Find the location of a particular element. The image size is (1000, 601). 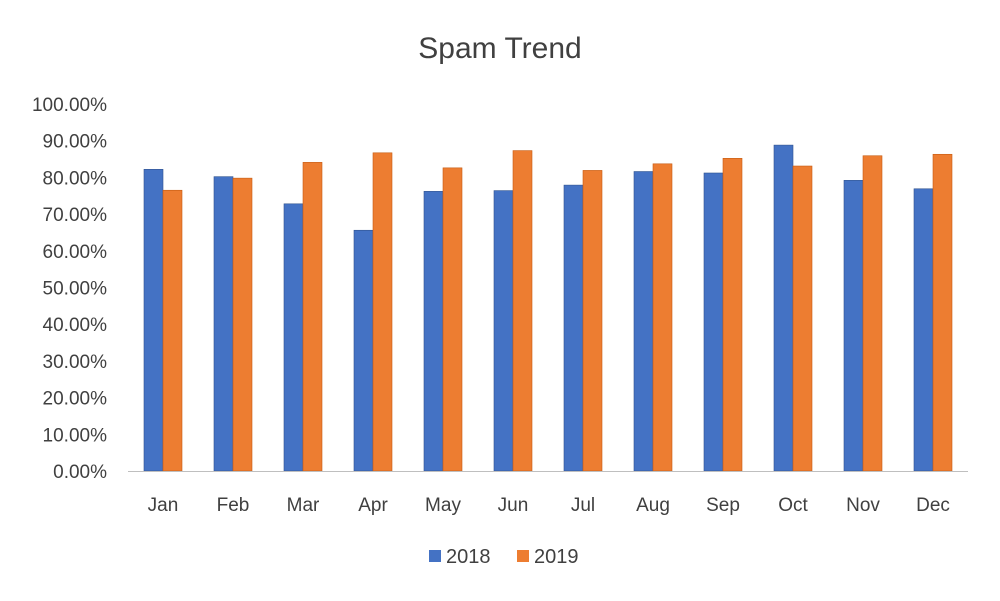

bar-2018-jun is located at coordinates (503, 331).